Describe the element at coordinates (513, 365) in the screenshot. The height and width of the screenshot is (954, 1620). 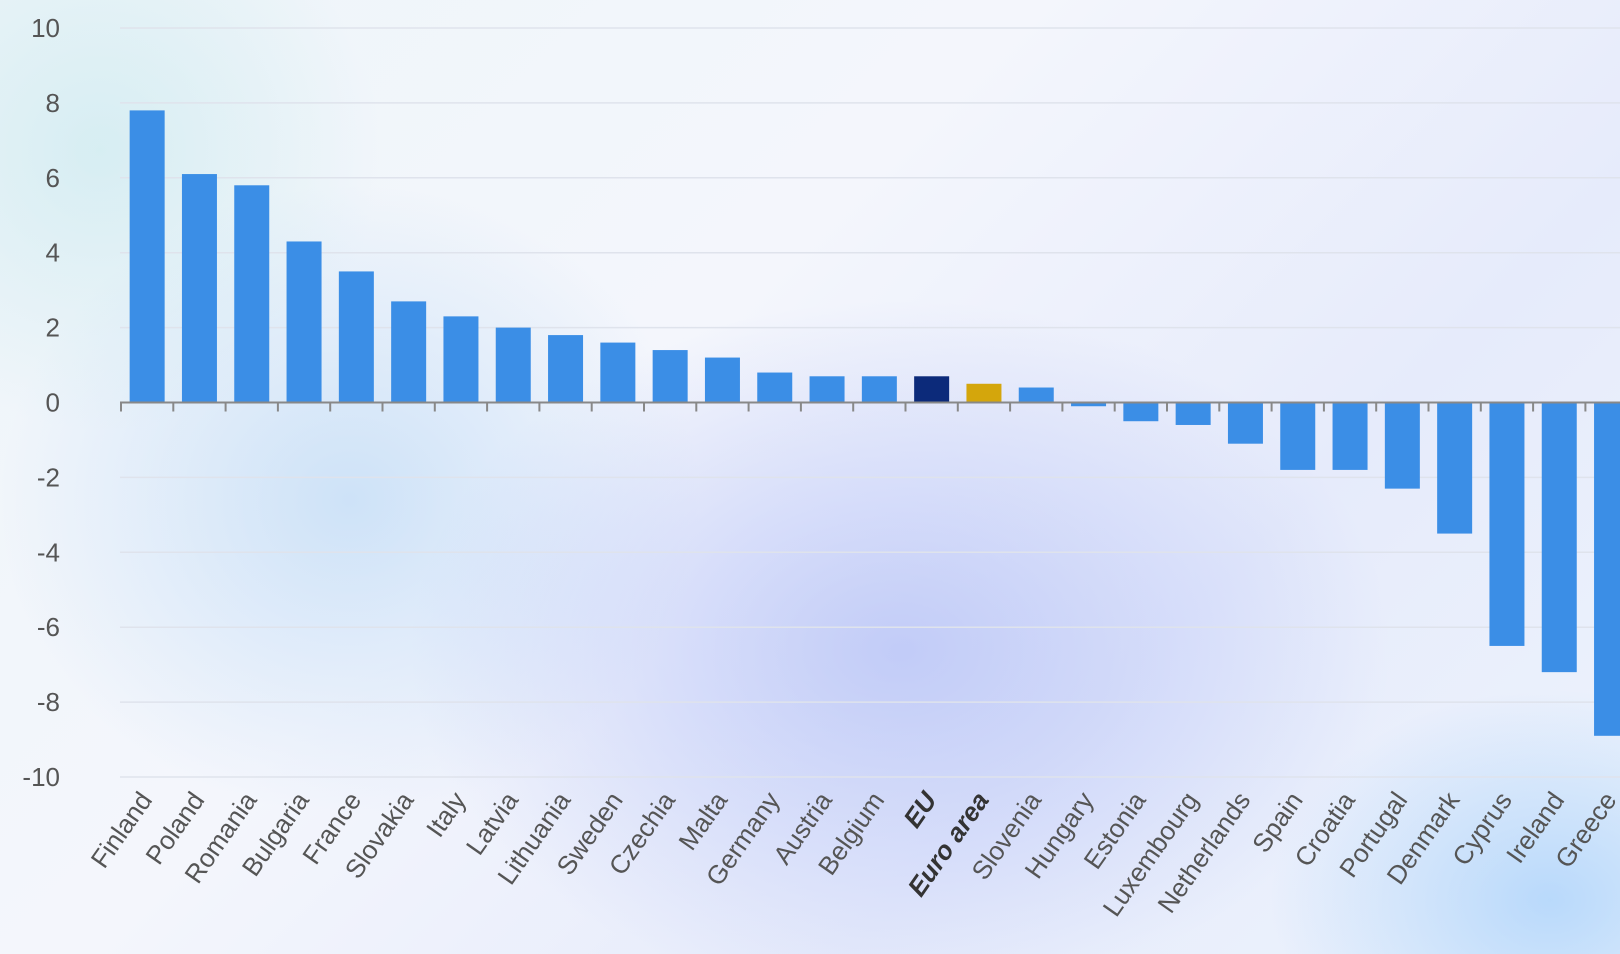
I see `bar-latvia` at that location.